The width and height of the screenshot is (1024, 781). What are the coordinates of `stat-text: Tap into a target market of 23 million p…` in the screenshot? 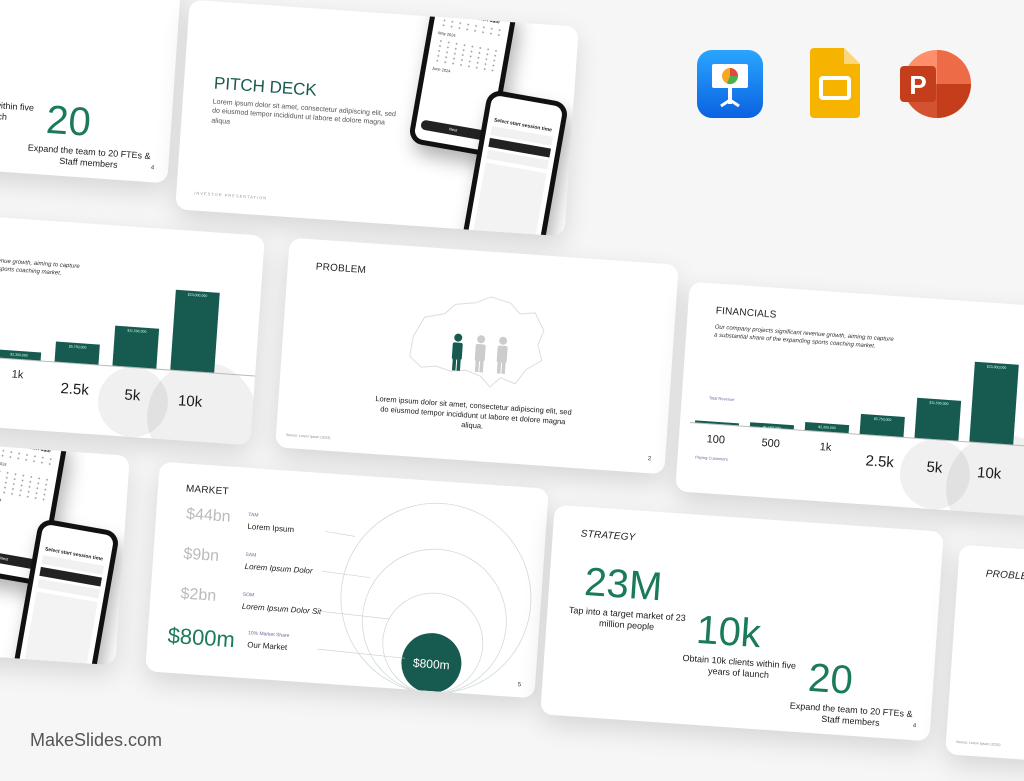 It's located at (626, 620).